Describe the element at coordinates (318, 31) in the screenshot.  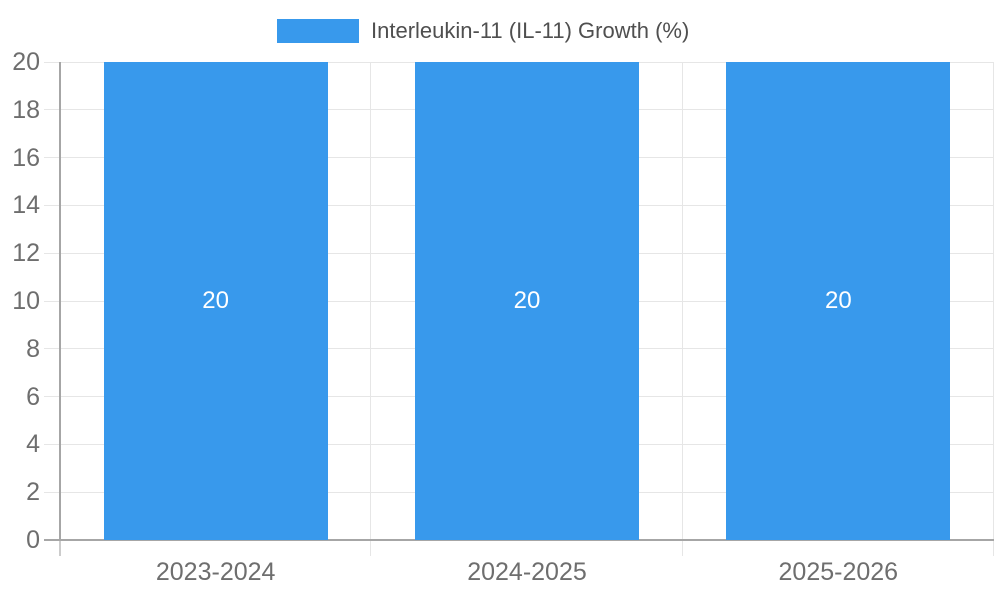
I see `legend-swatch` at that location.